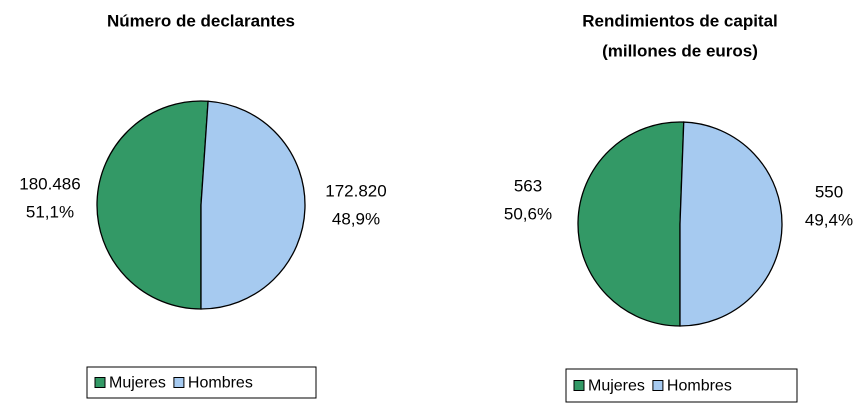  Describe the element at coordinates (49, 183) in the screenshot. I see `value-label: 180.486` at that location.